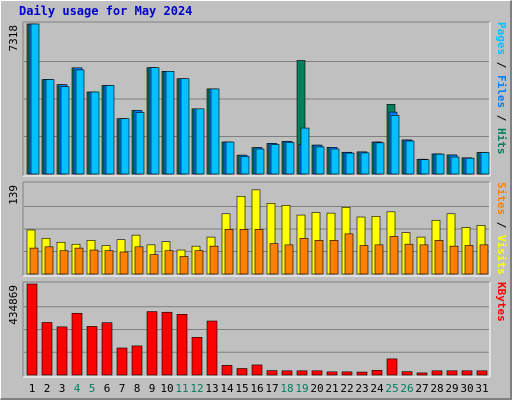 This screenshot has height=400, width=512. I want to click on x-tick-label-day-30: 30, so click(466, 388).